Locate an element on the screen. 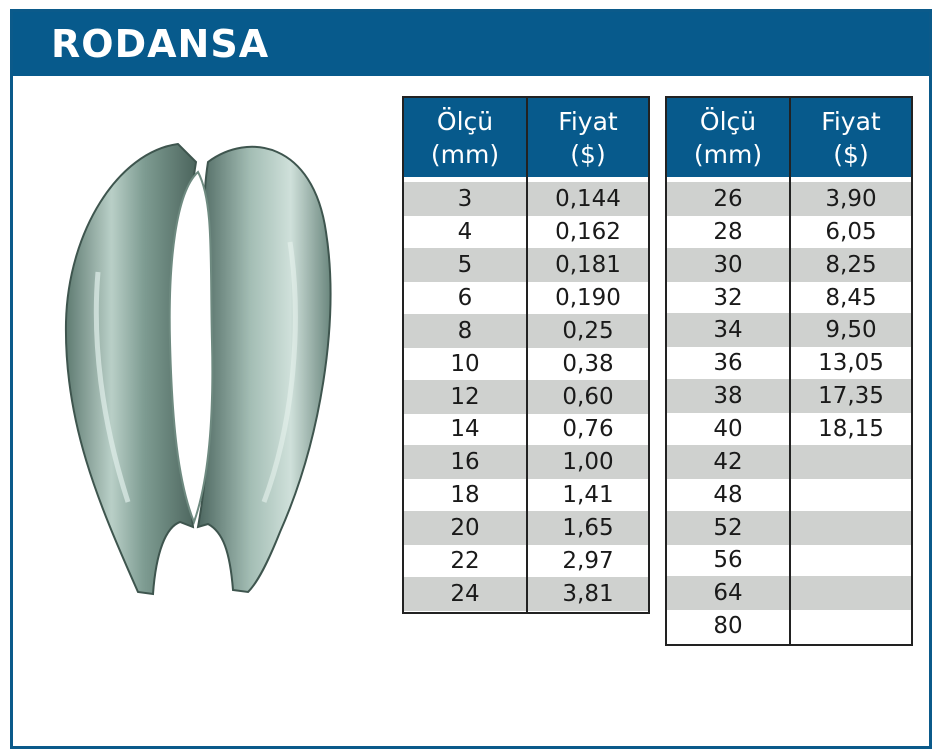  table-row: 56 is located at coordinates (789, 560).